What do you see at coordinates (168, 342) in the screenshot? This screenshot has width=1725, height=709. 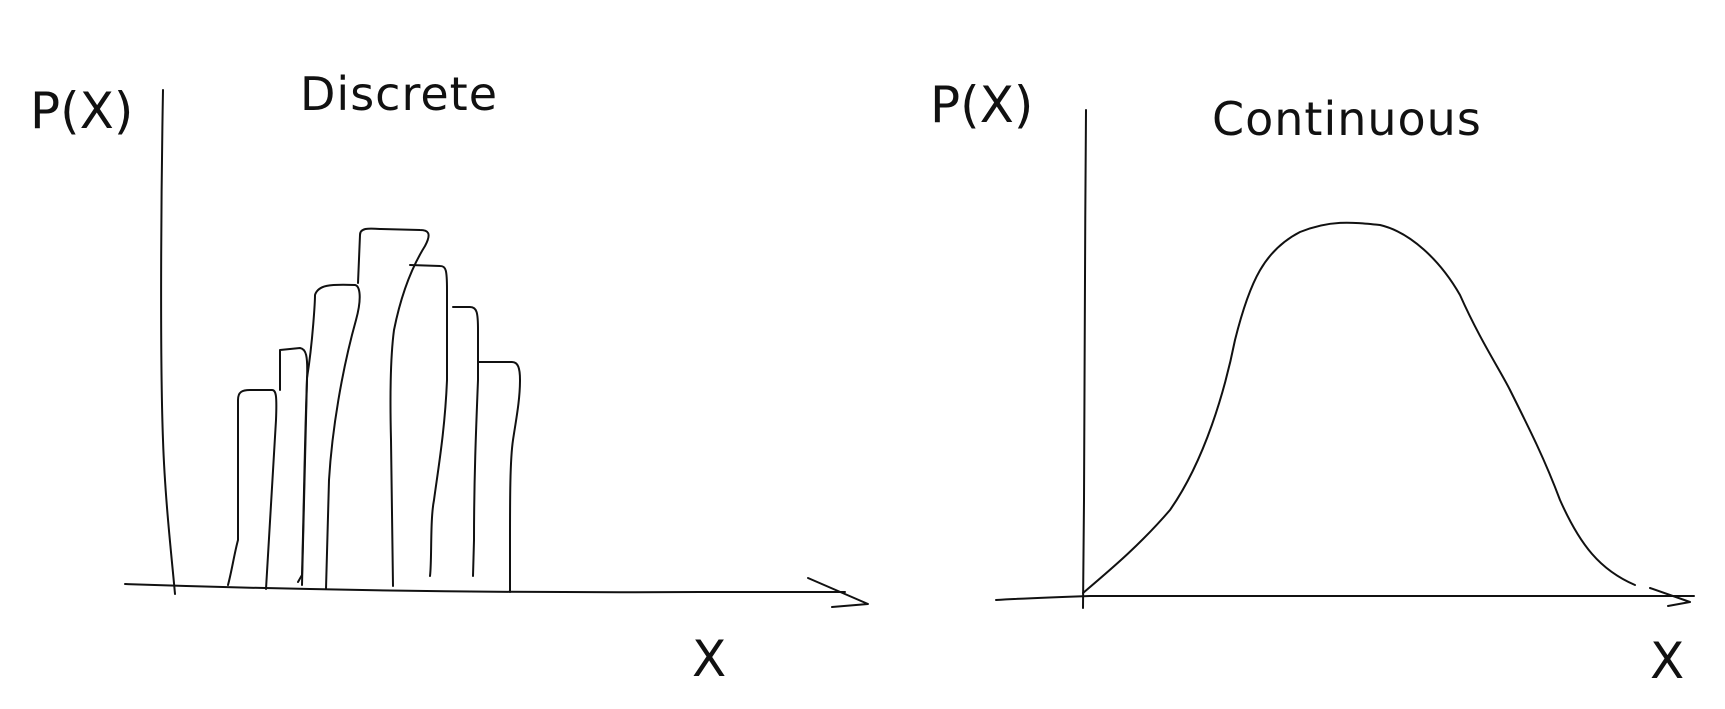 I see `discrete-y-axis` at bounding box center [168, 342].